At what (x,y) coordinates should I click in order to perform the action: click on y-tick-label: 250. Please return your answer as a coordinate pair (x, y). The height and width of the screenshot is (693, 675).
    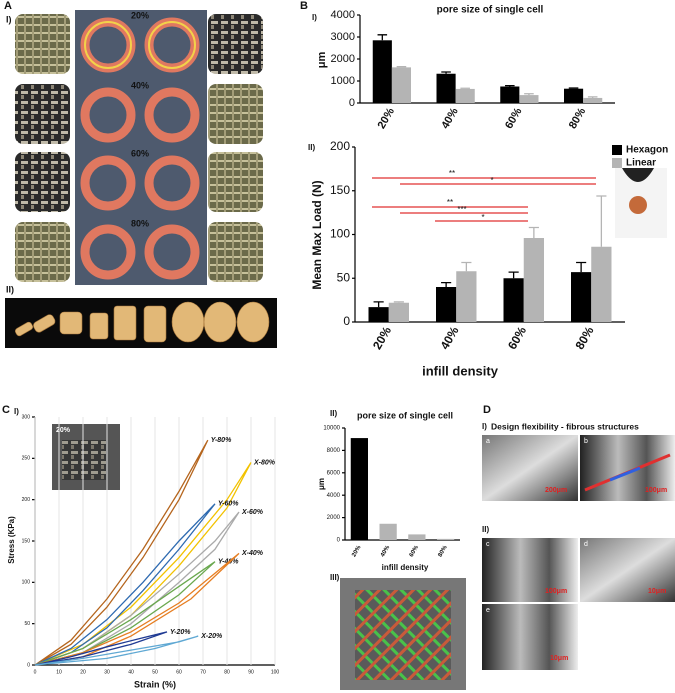
    Looking at the image, I should click on (26, 459).